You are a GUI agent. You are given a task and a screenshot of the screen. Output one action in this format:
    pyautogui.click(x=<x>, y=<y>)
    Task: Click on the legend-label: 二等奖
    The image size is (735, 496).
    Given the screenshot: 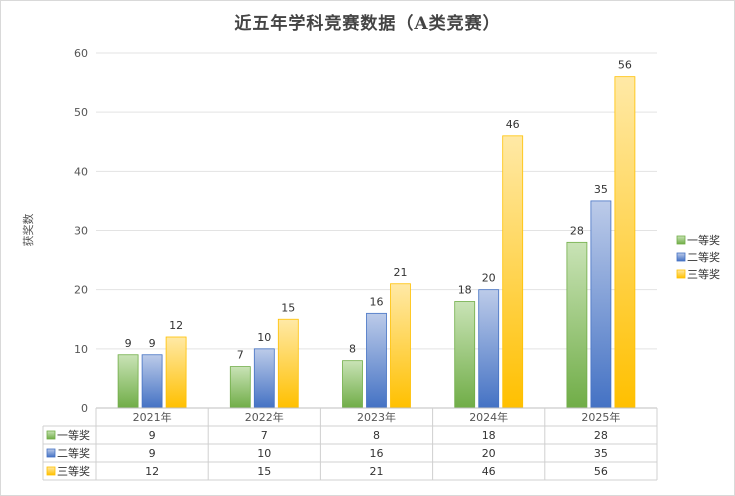 What is the action you would take?
    pyautogui.click(x=703, y=257)
    